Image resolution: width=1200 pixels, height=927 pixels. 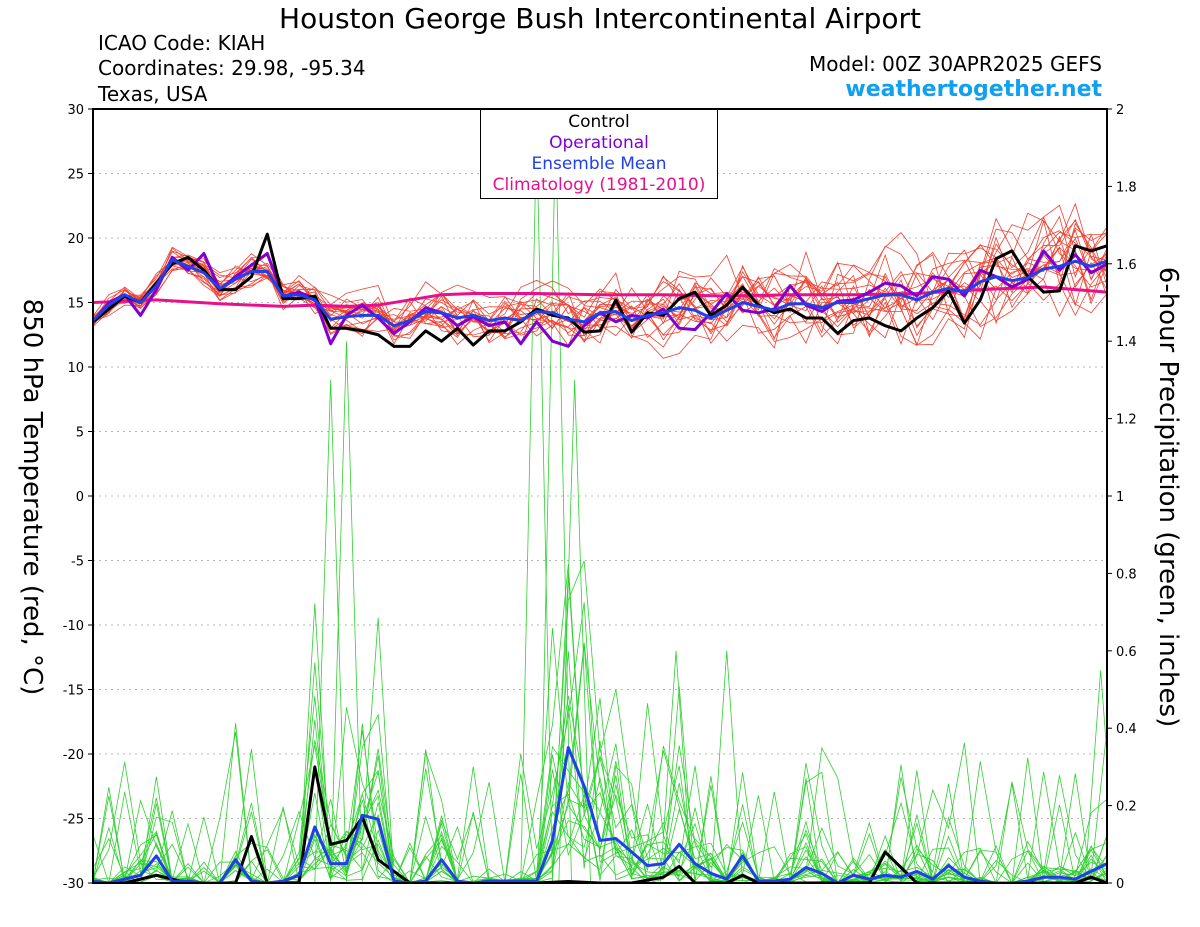 What do you see at coordinates (1126, 187) in the screenshot?
I see `y2-tick-label: 1.8` at bounding box center [1126, 187].